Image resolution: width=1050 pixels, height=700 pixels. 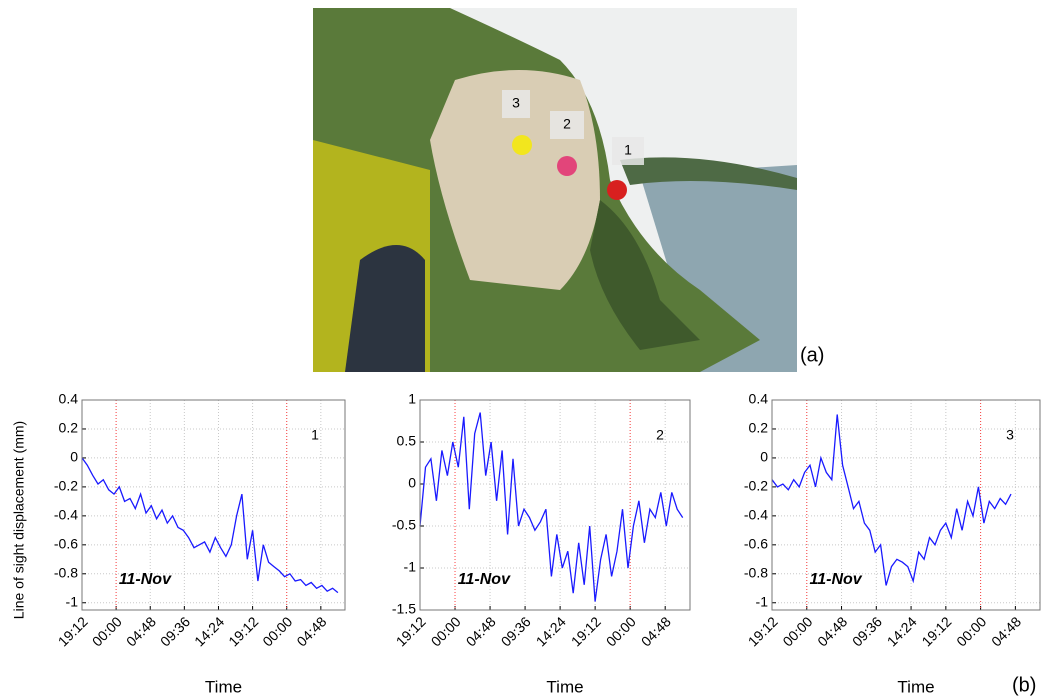 What do you see at coordinates (412, 399) in the screenshot?
I see `y-tick-label: 1` at bounding box center [412, 399].